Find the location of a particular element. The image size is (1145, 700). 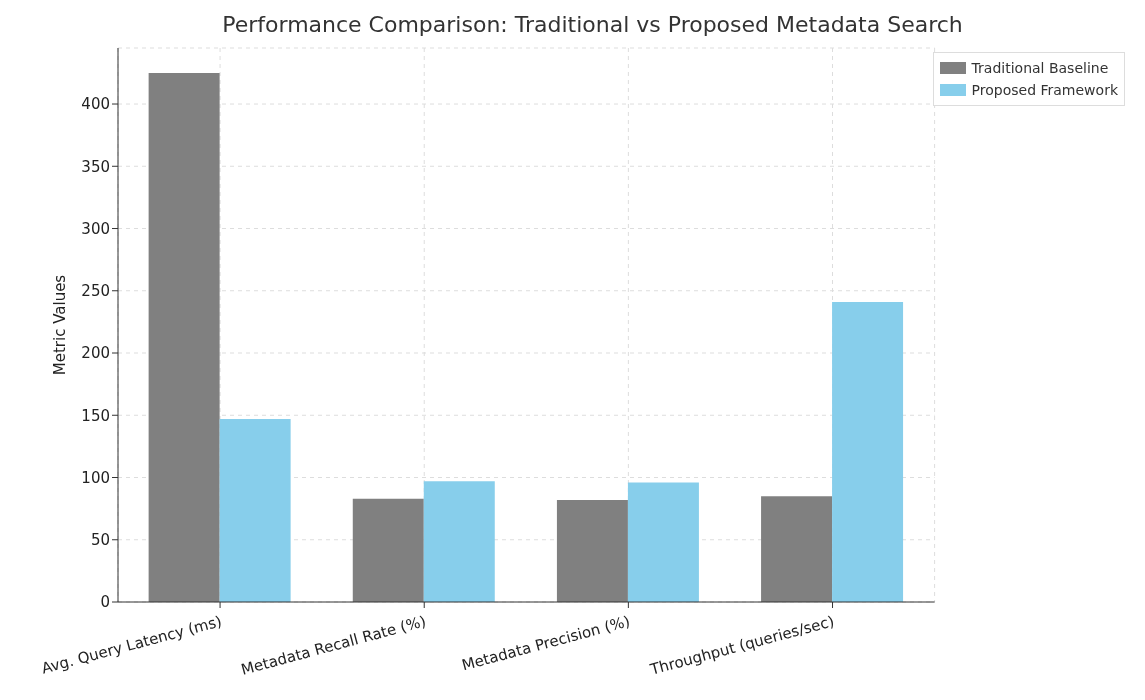

y-tick-label: 250 is located at coordinates (95, 291).